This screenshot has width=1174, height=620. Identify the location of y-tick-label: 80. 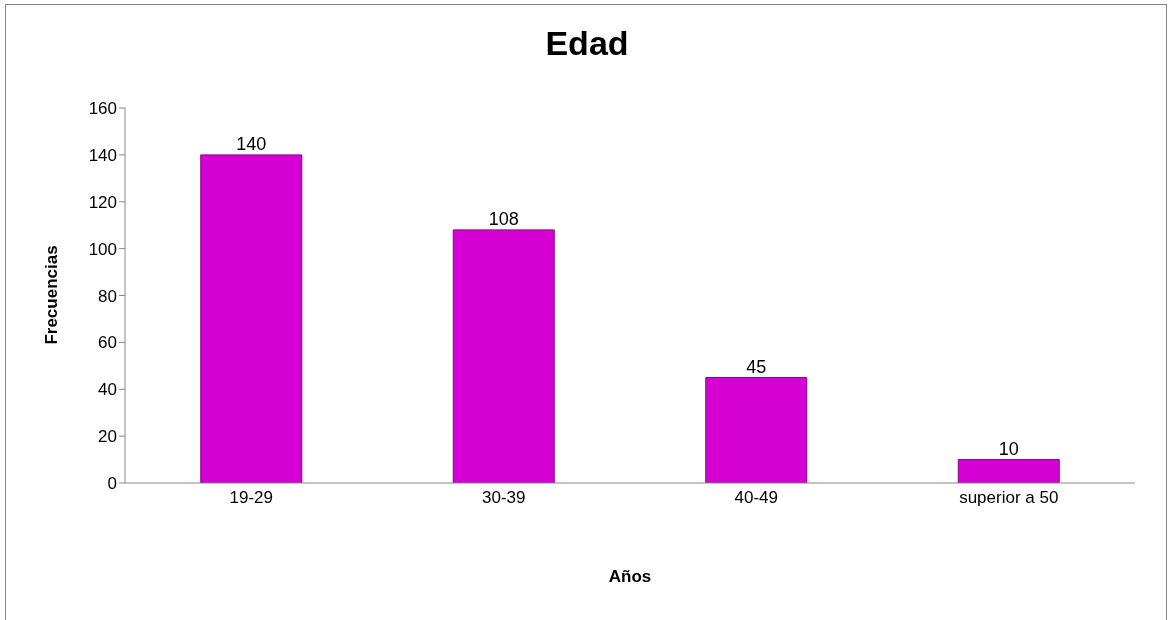
(107, 296).